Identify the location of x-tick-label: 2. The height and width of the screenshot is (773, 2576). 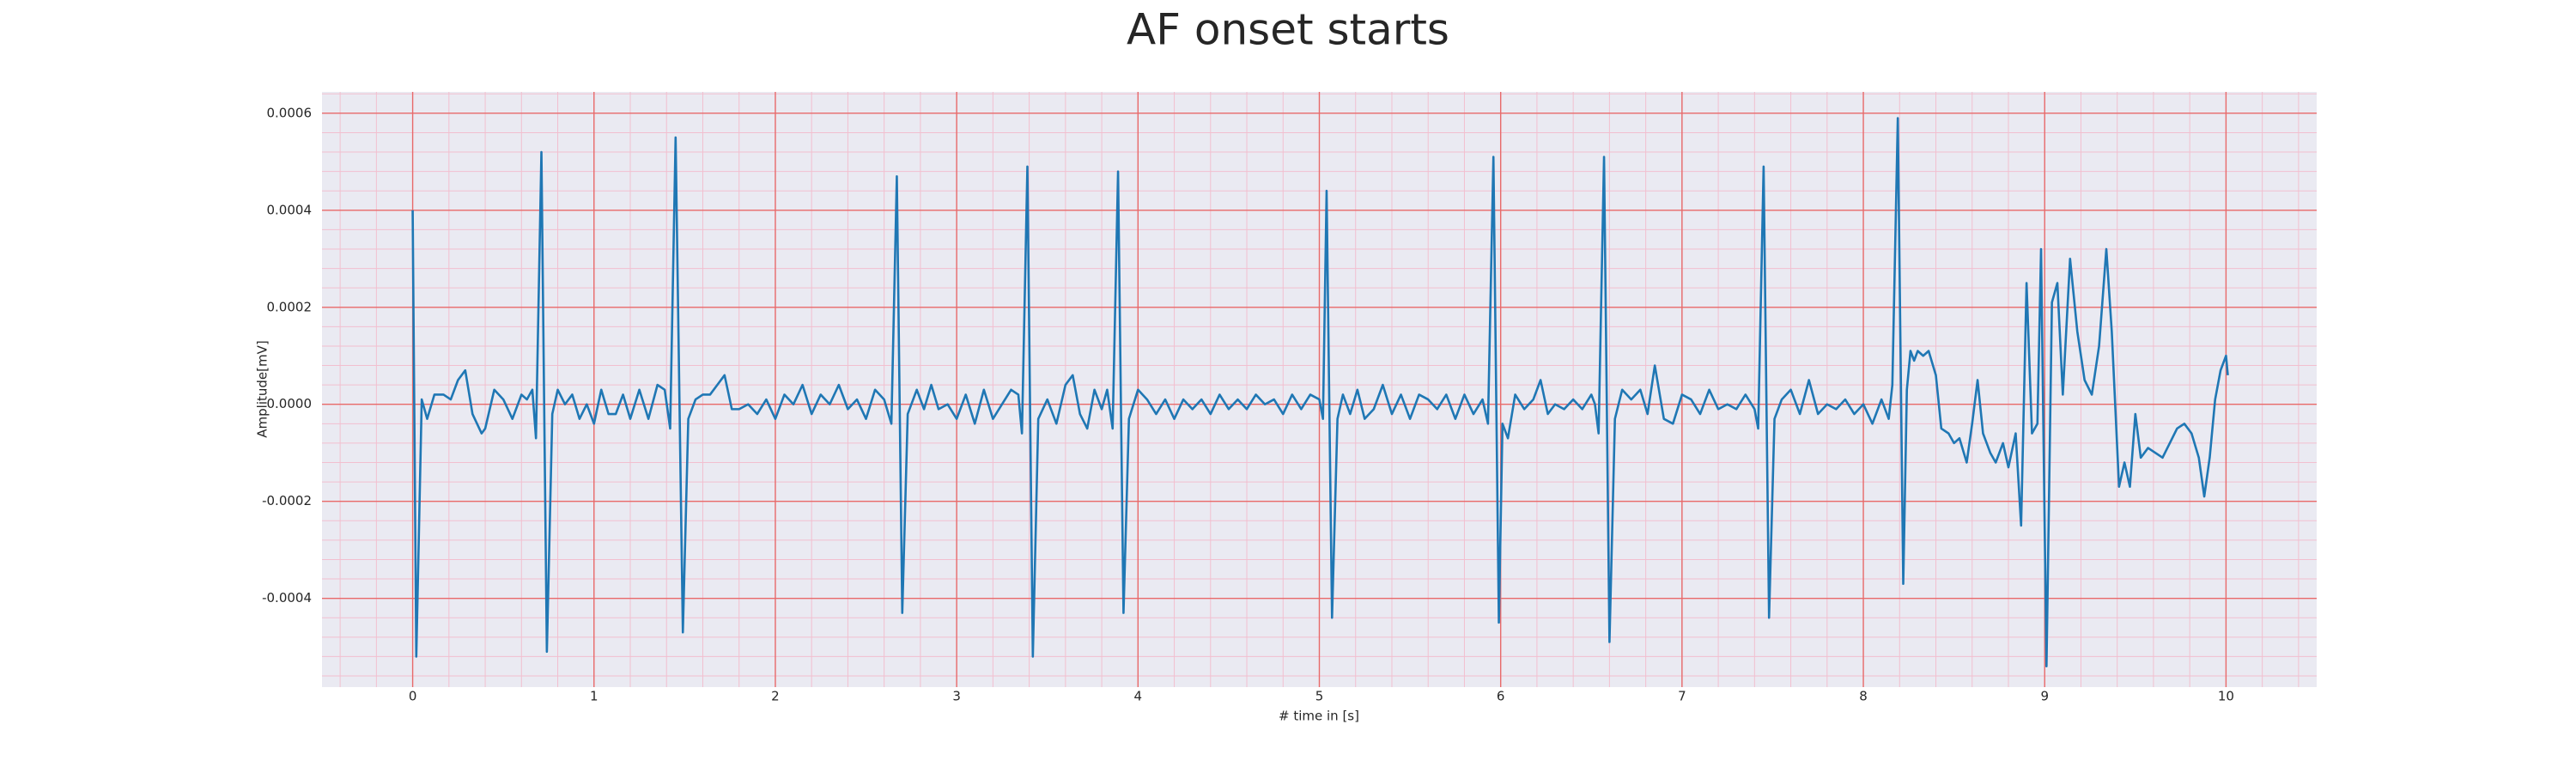
(775, 696).